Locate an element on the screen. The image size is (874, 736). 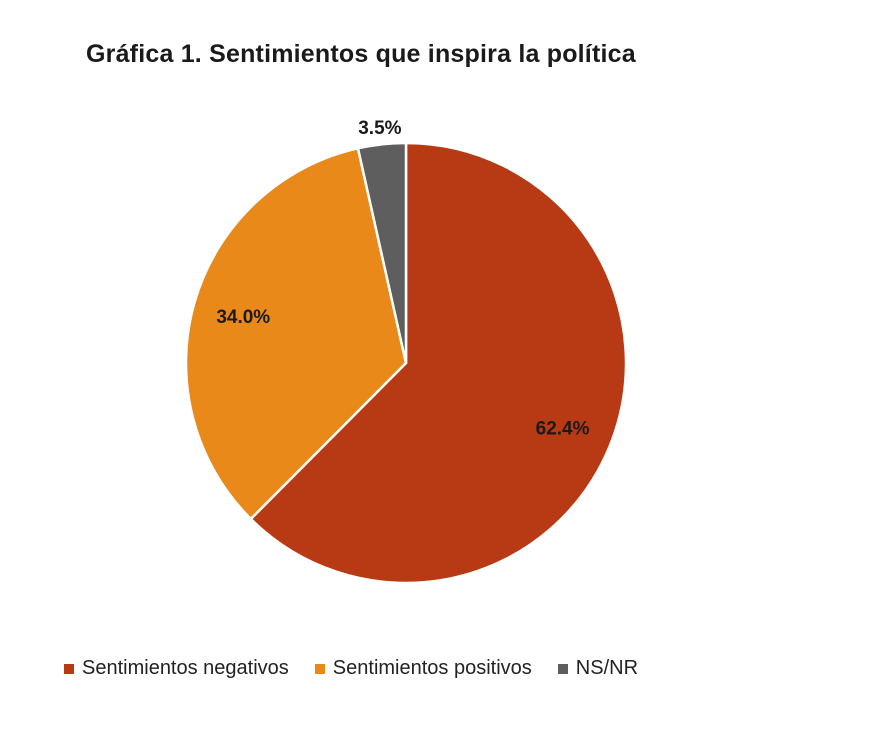
pie-slice-ns-nr is located at coordinates (382, 252).